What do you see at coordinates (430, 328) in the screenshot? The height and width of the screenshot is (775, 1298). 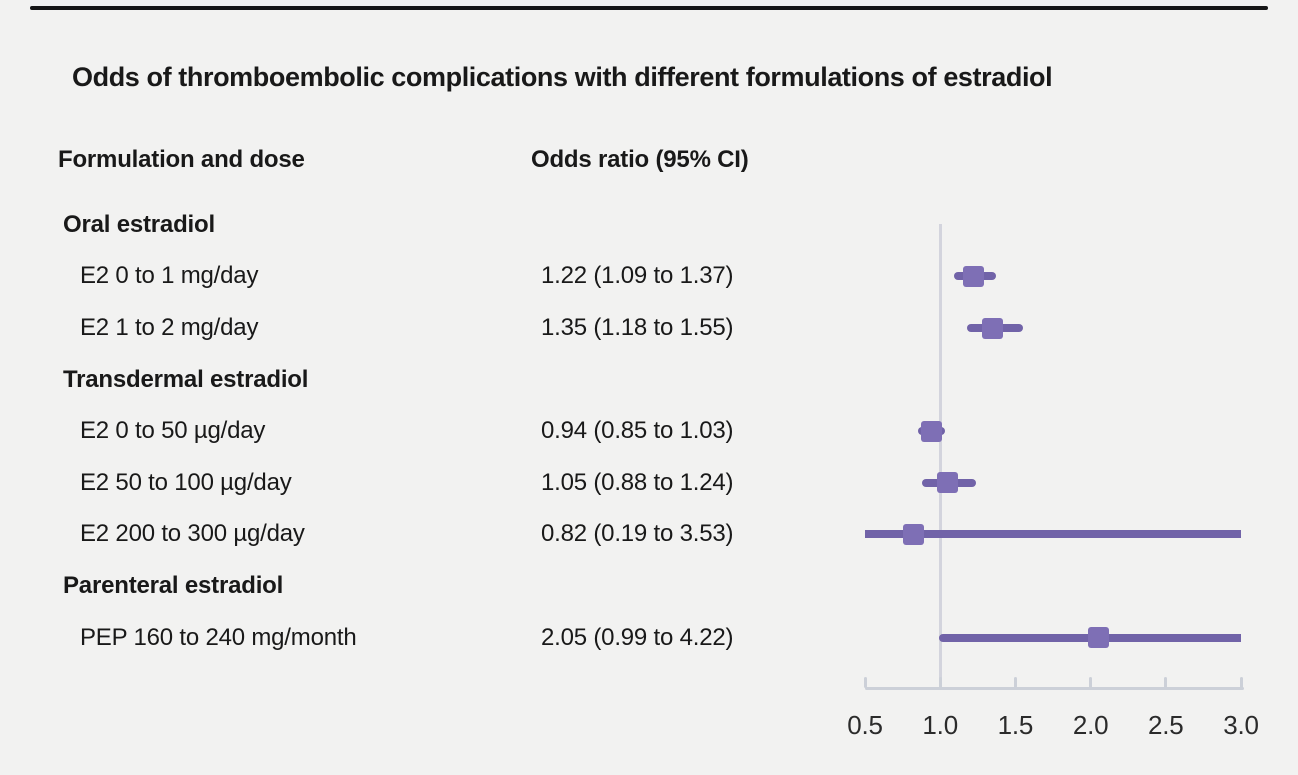 I see `data-row: E2 1 to 2 mg/day 1.35 (1.18 to 1.55)` at bounding box center [430, 328].